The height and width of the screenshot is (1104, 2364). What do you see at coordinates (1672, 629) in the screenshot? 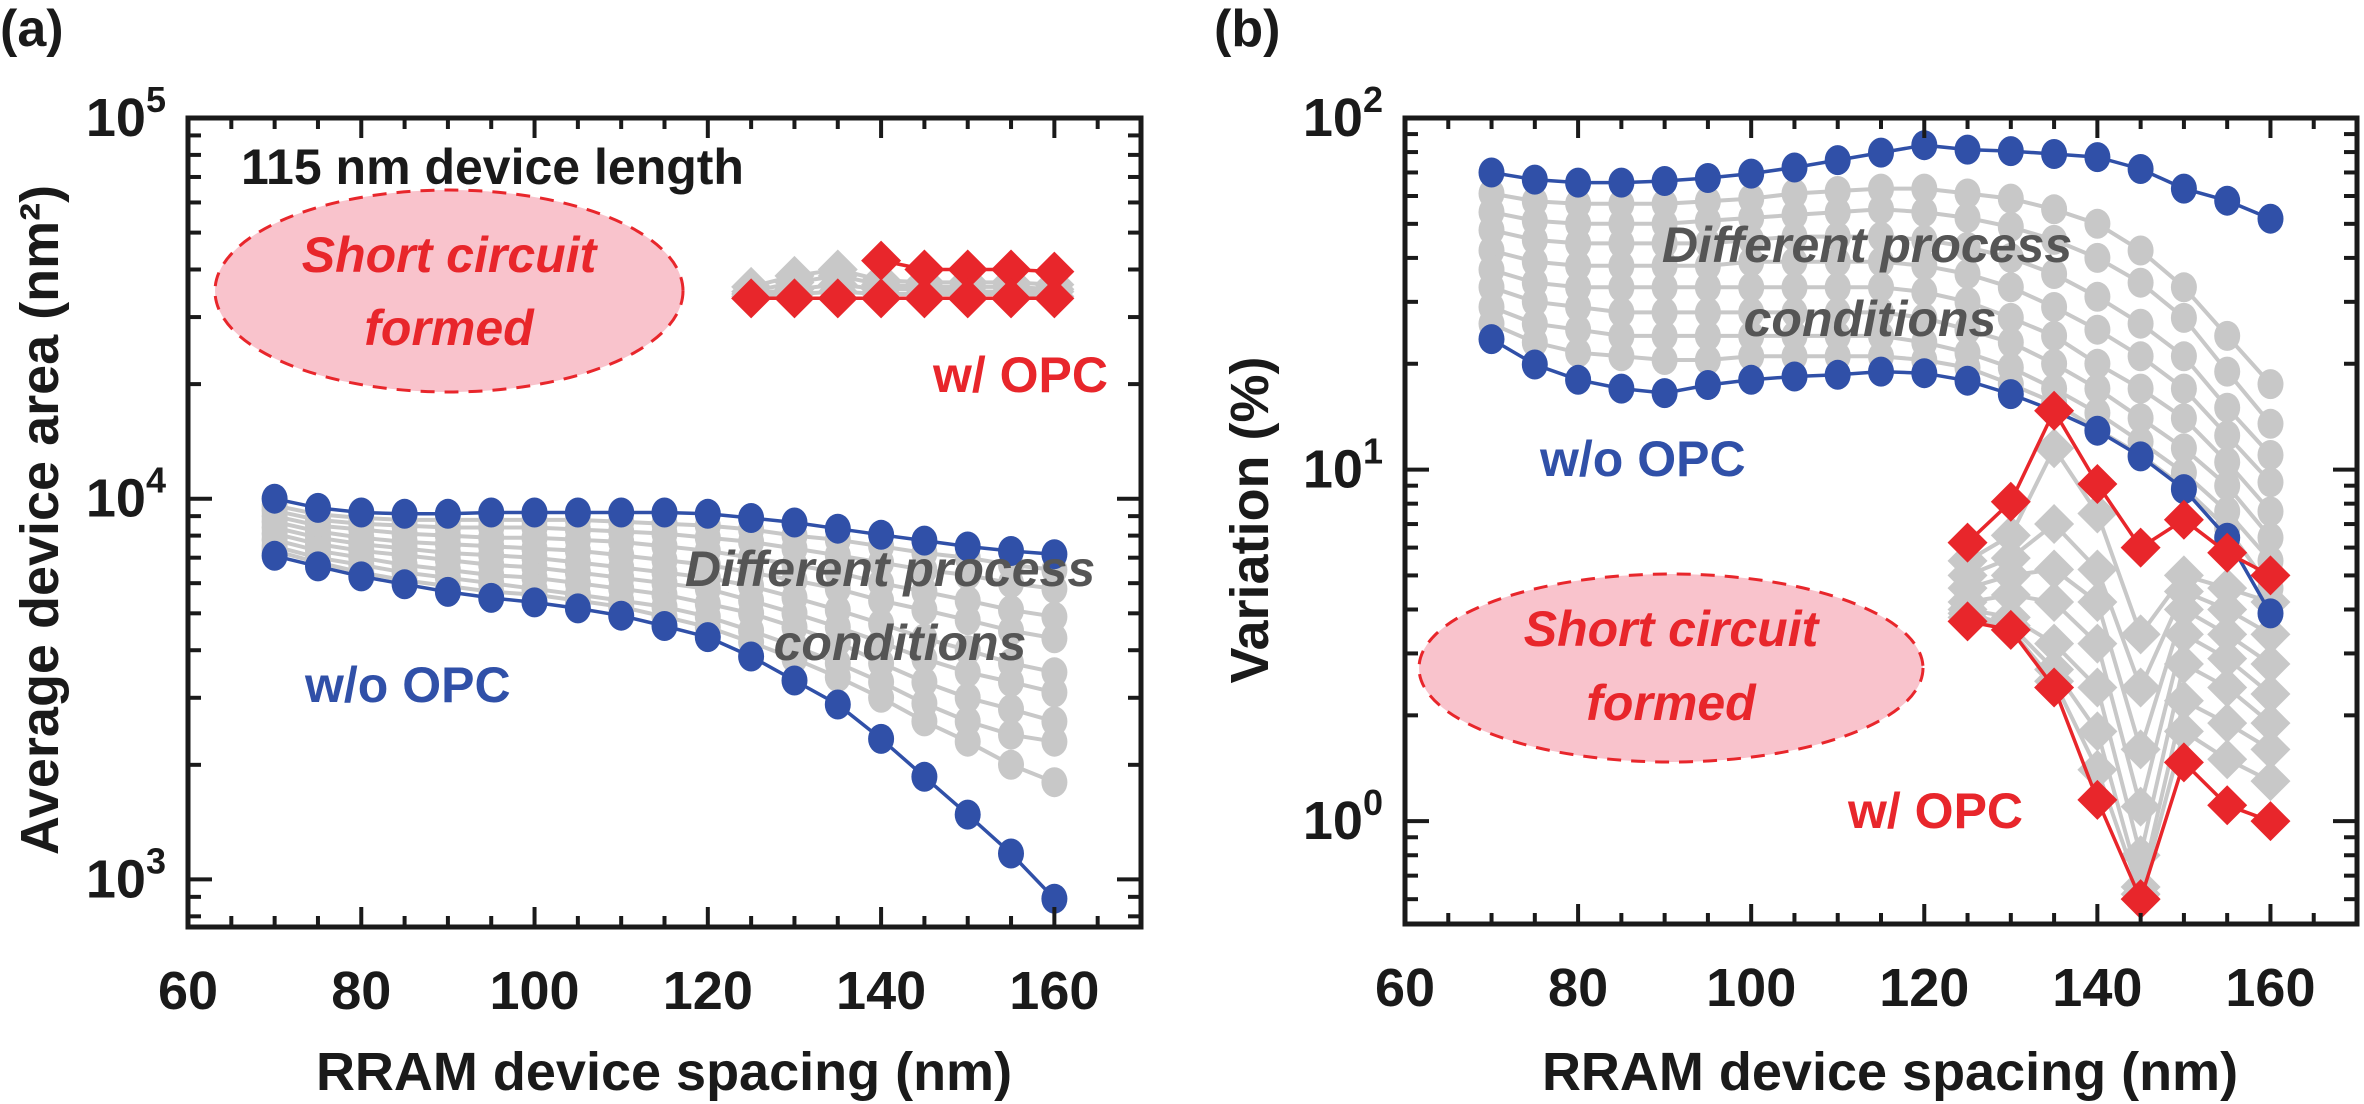
I see `short-circuit-text-line1-b: Short circuit` at bounding box center [1672, 629].